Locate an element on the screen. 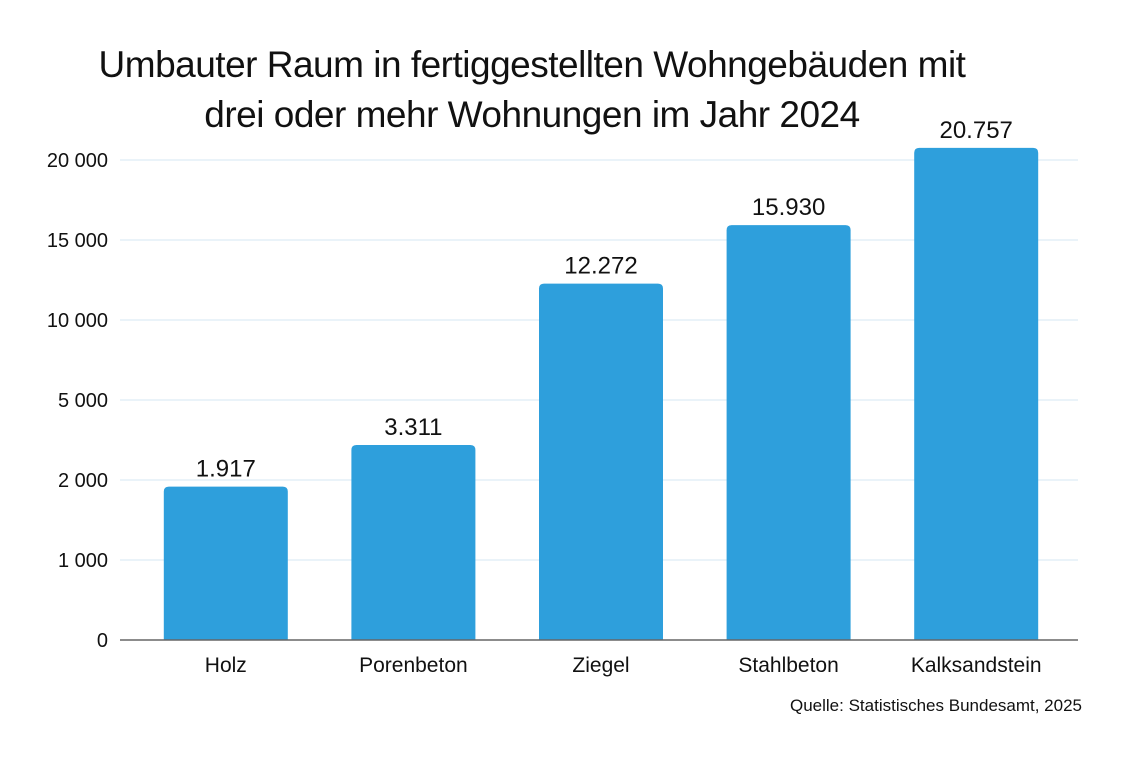  y-tick-label: 10 000 is located at coordinates (77, 321).